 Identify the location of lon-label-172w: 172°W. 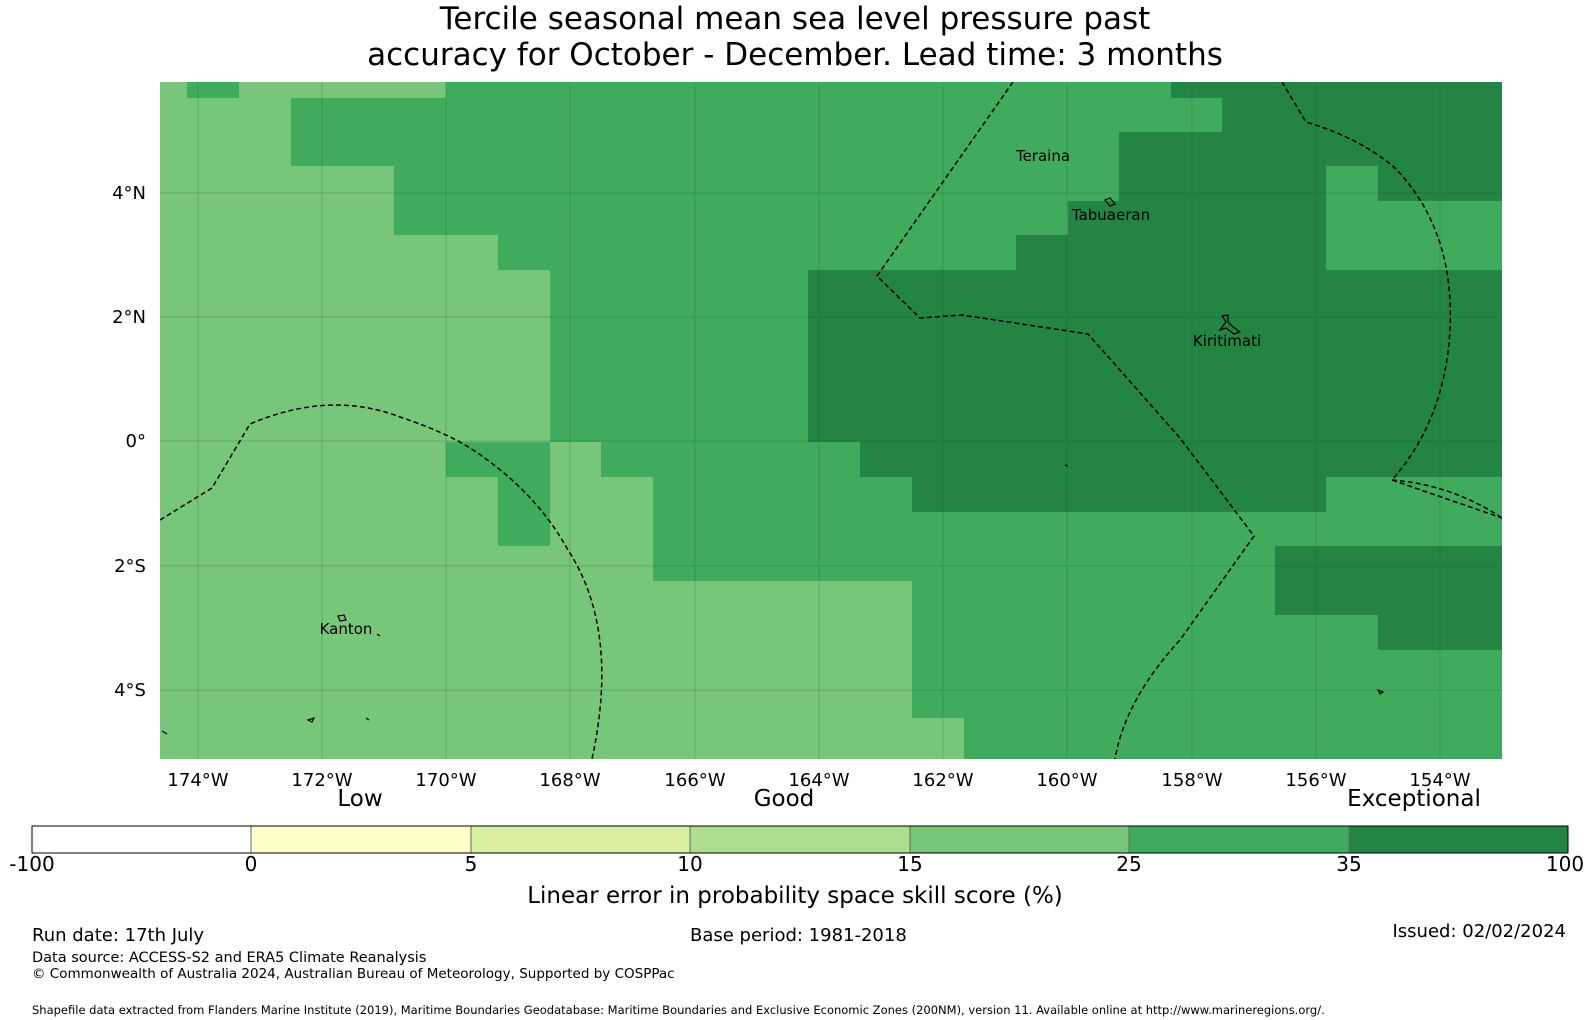
(321, 780).